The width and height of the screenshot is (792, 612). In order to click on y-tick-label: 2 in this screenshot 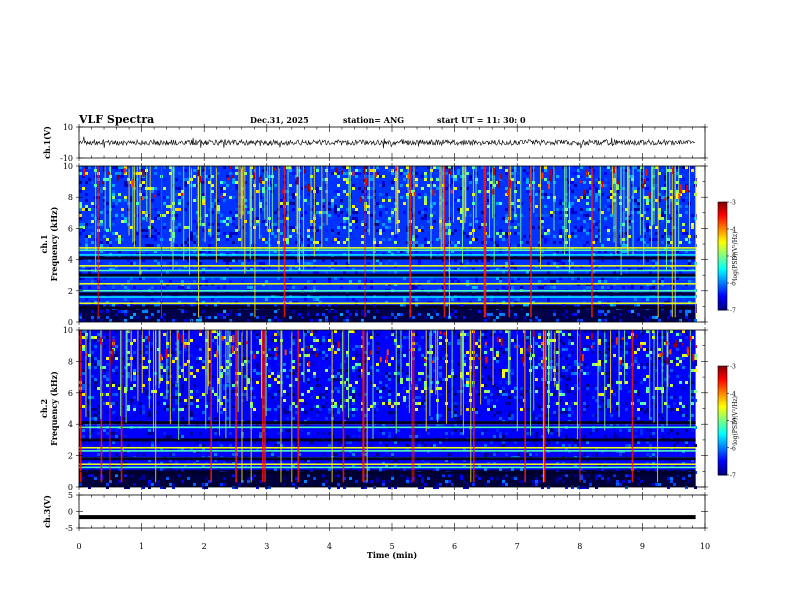, I will do `click(70, 291)`.